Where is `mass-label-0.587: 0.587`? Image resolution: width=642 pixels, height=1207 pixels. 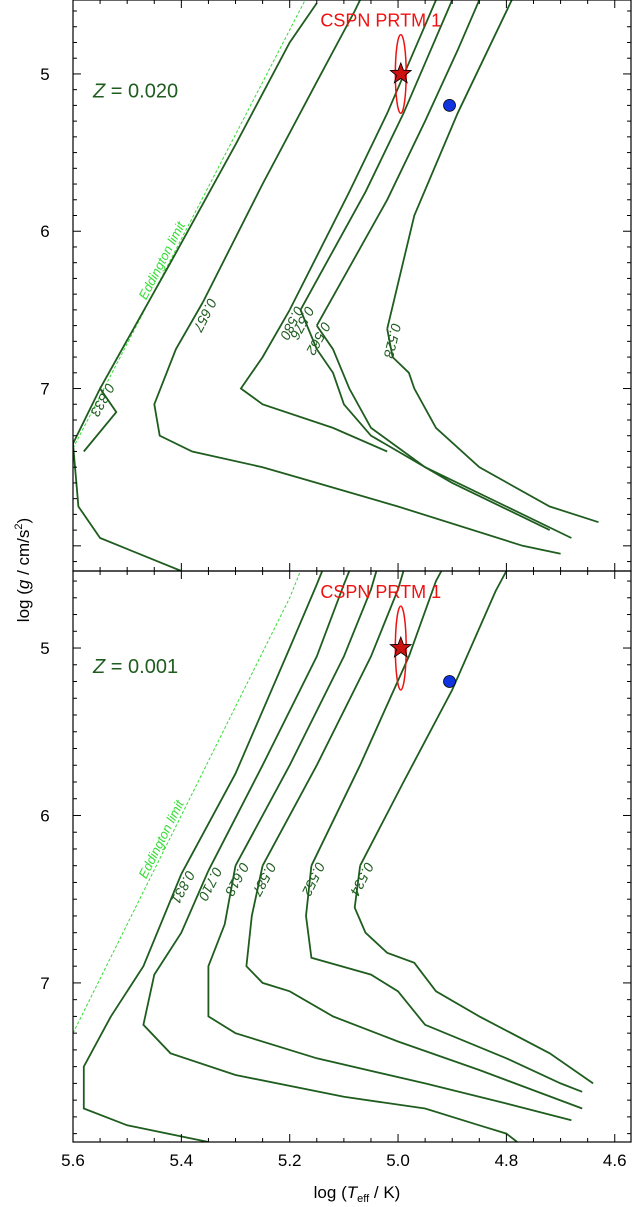 mass-label-0.587: 0.587 is located at coordinates (264, 880).